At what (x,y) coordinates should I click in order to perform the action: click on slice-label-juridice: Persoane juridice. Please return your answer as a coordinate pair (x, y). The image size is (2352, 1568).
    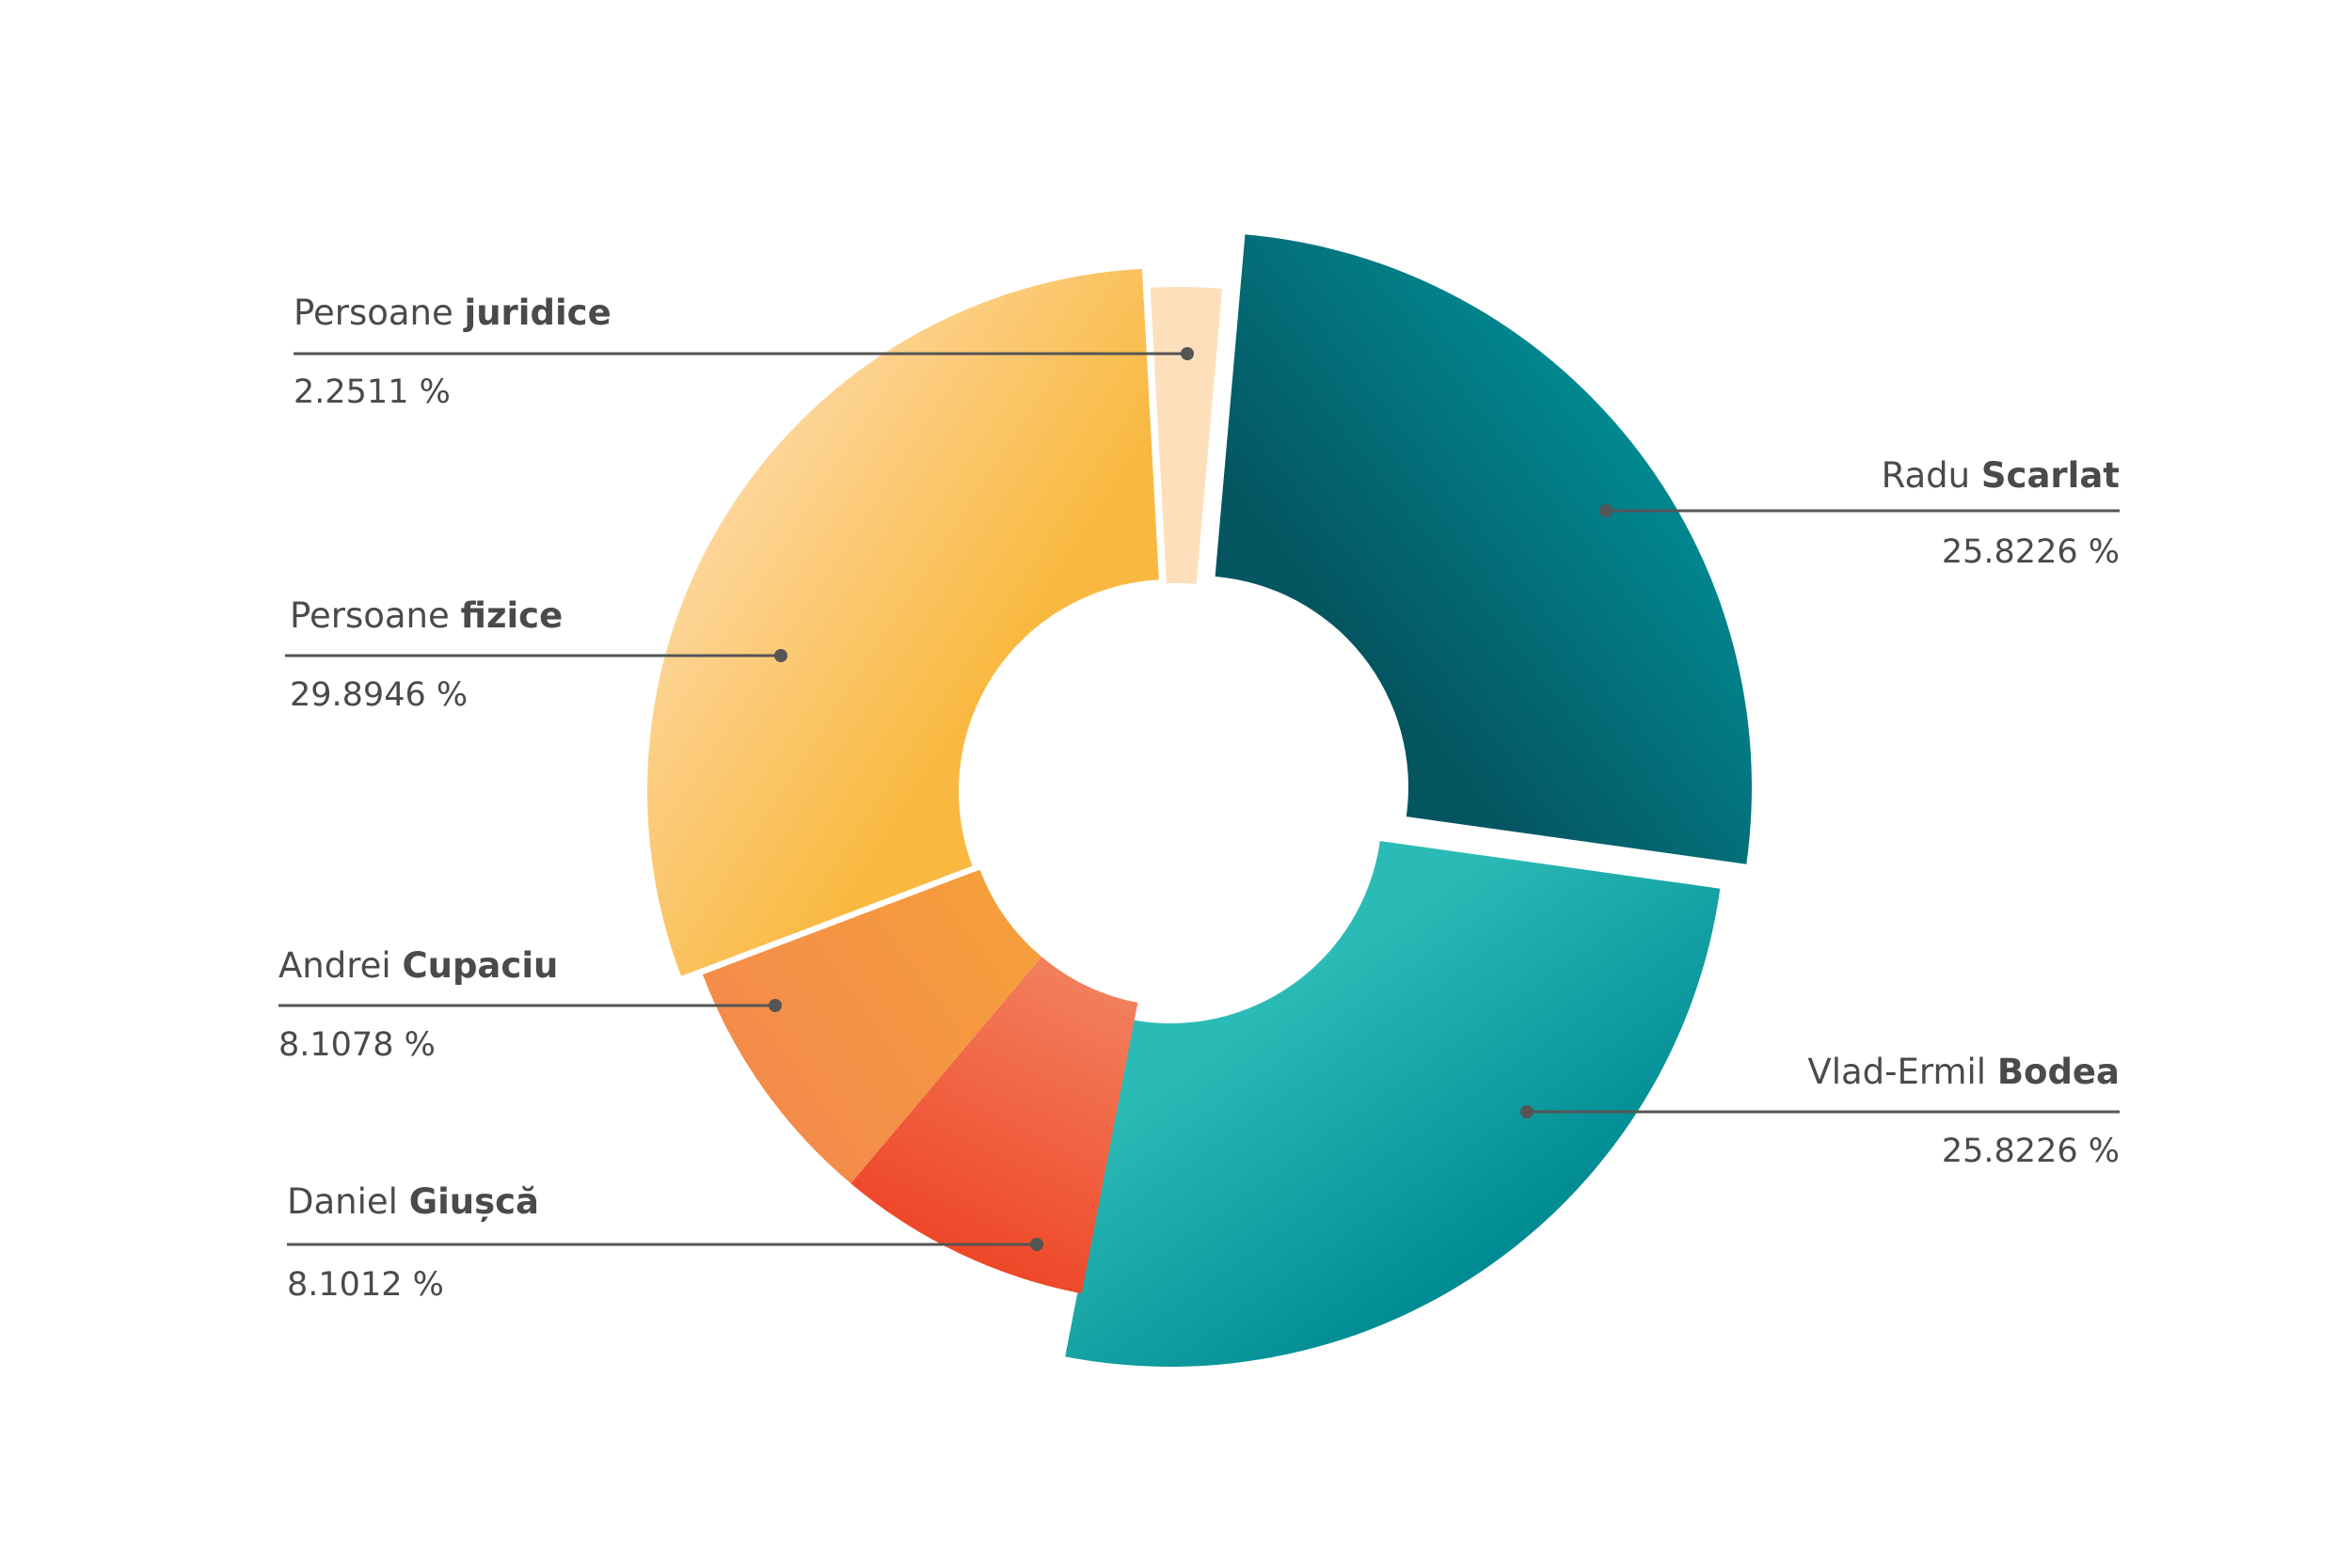
    Looking at the image, I should click on (453, 313).